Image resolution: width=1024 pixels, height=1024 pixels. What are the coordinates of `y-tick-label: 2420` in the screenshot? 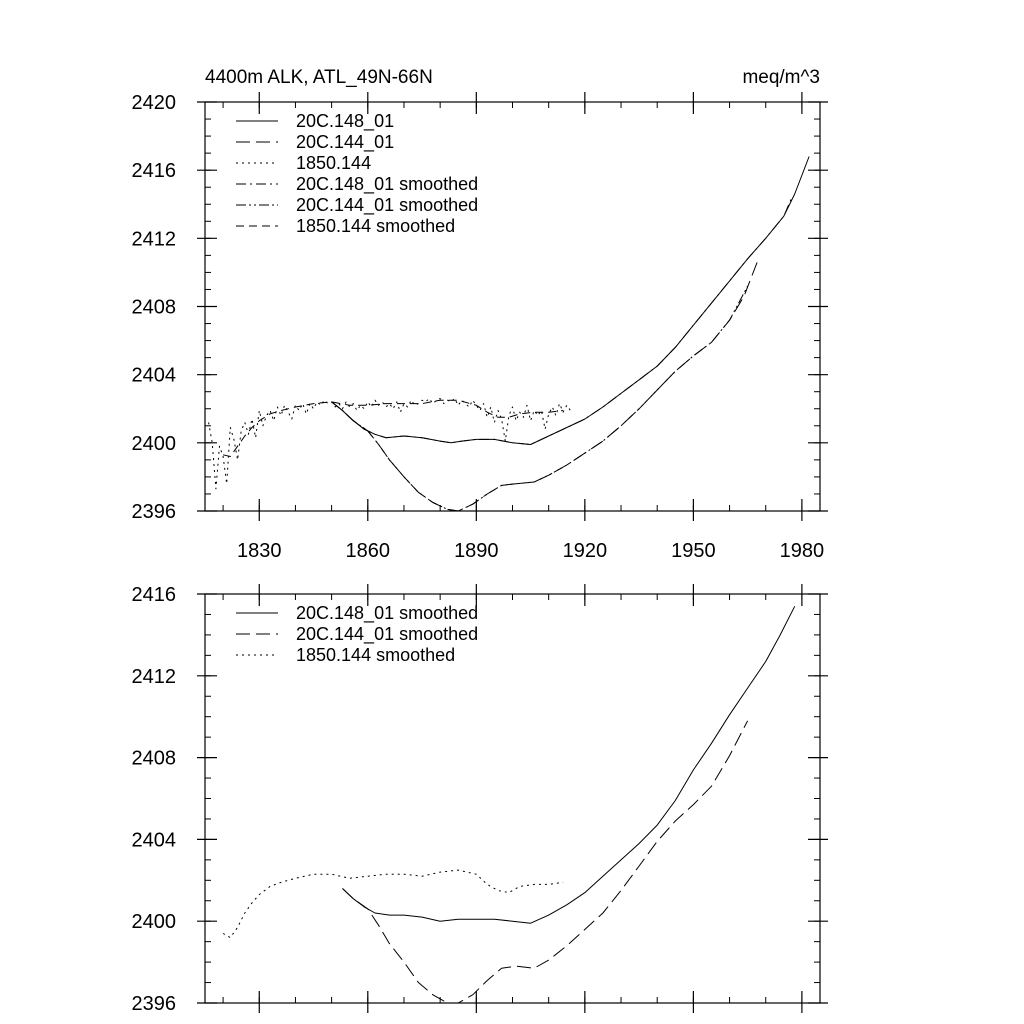 It's located at (154, 103).